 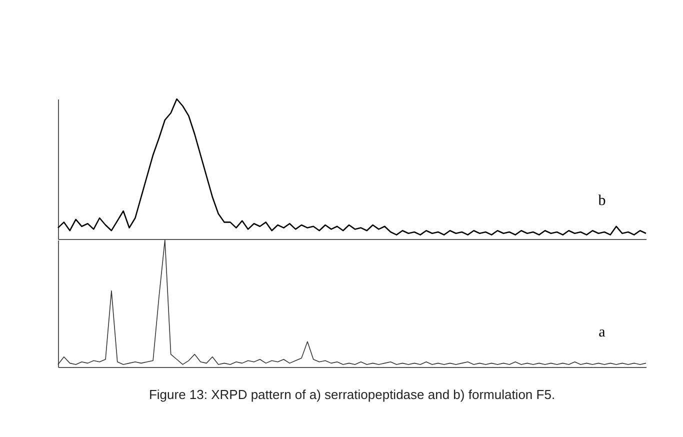 What do you see at coordinates (352, 394) in the screenshot?
I see `caption: Figure 13: XRPD pattern of a) serratiopeptidase and b) formulation F5.` at bounding box center [352, 394].